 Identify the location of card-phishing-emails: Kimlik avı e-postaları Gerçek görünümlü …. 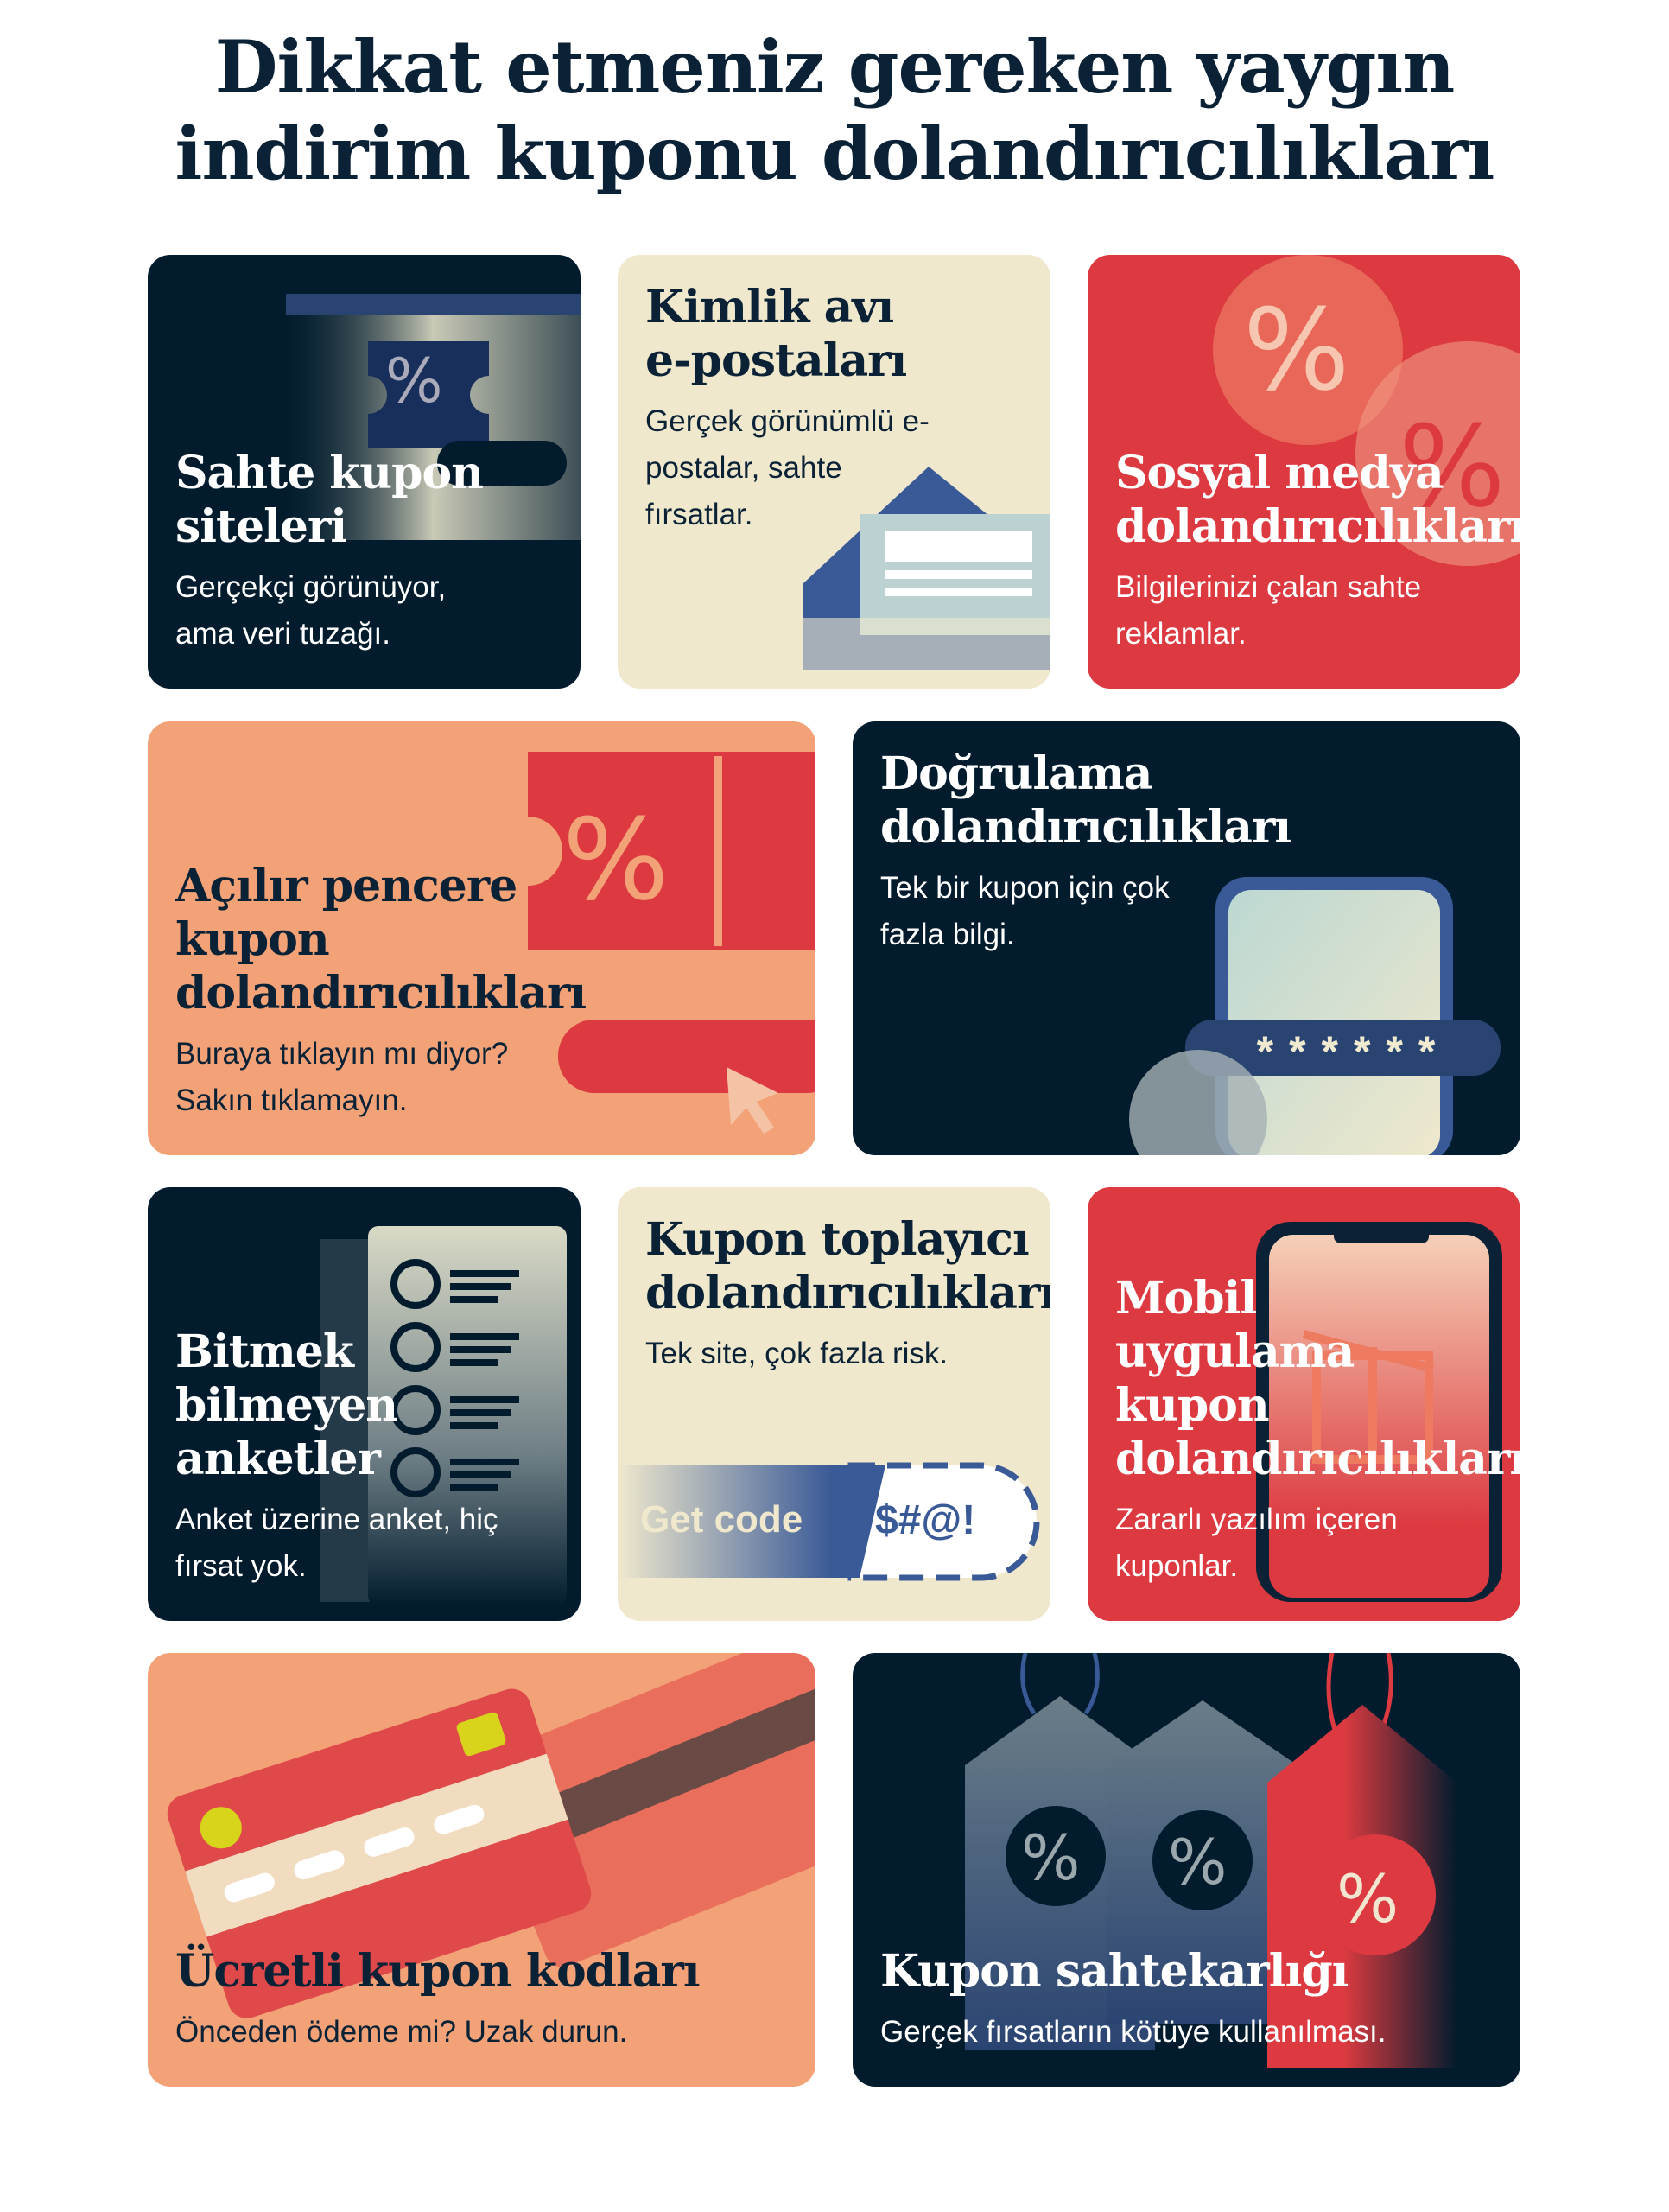
(834, 472).